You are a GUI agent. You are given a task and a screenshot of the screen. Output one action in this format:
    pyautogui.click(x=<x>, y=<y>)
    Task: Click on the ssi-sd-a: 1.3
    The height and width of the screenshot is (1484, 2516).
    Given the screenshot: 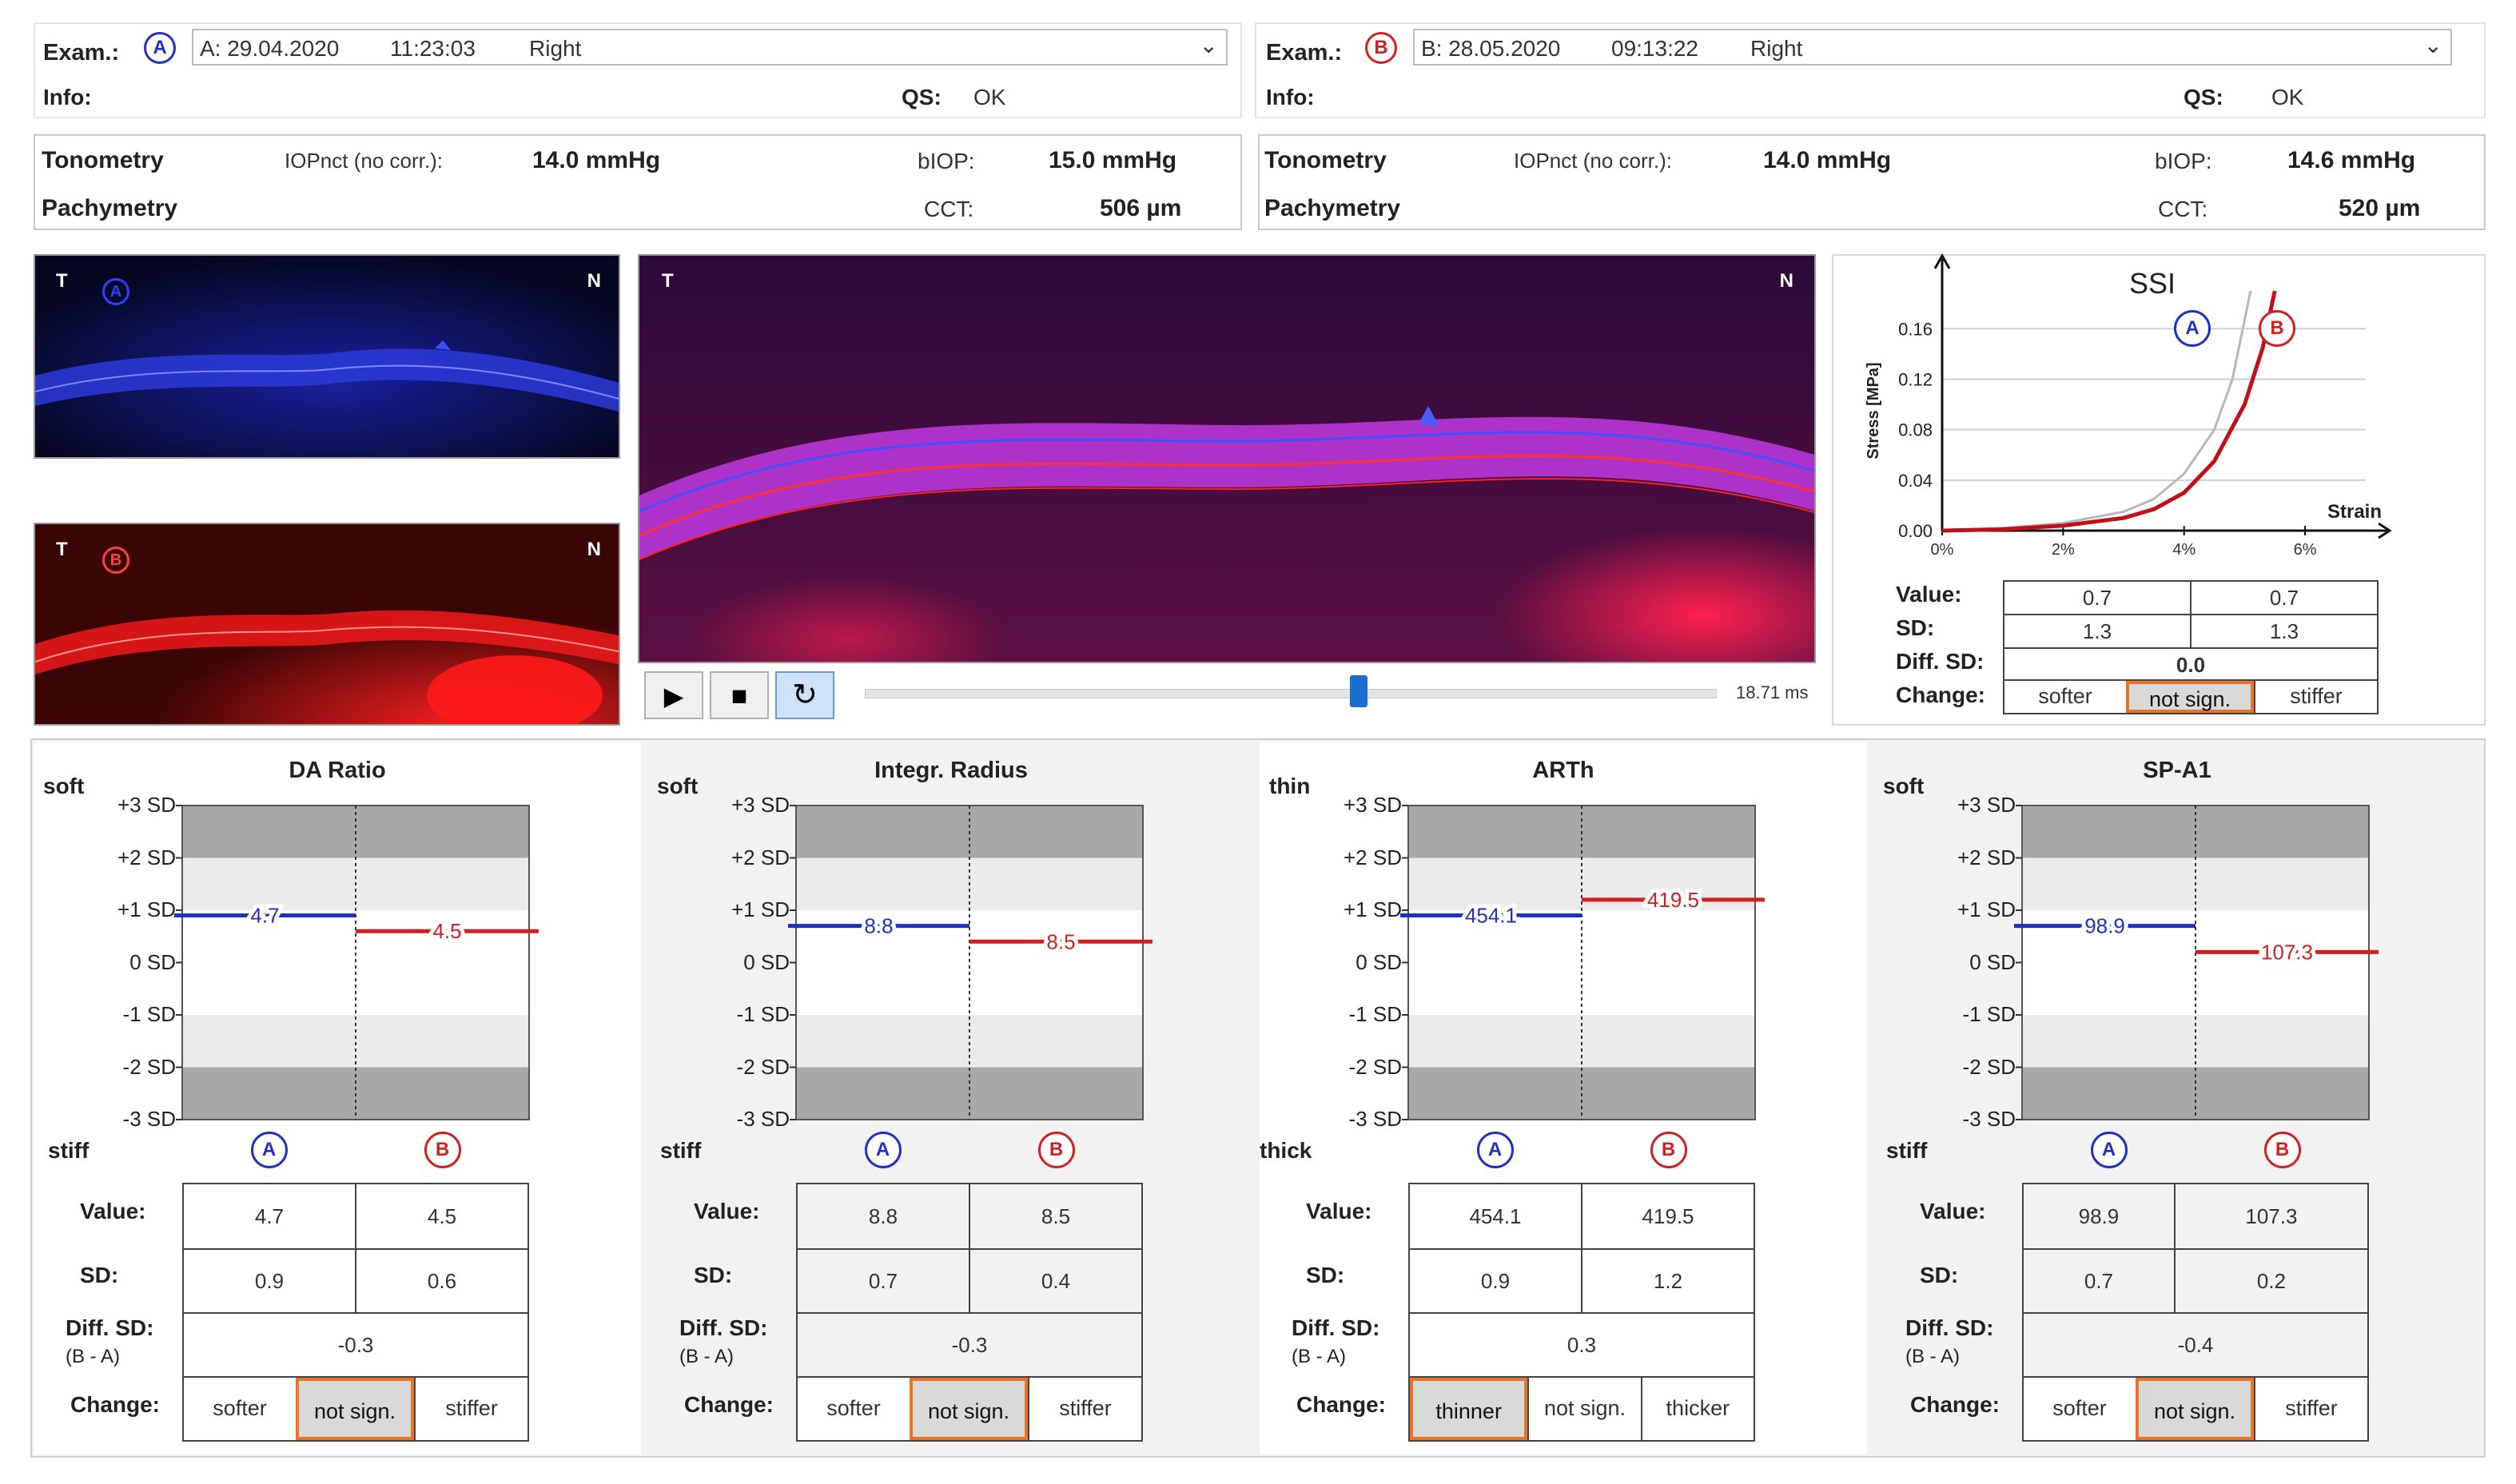 What is the action you would take?
    pyautogui.click(x=2097, y=631)
    